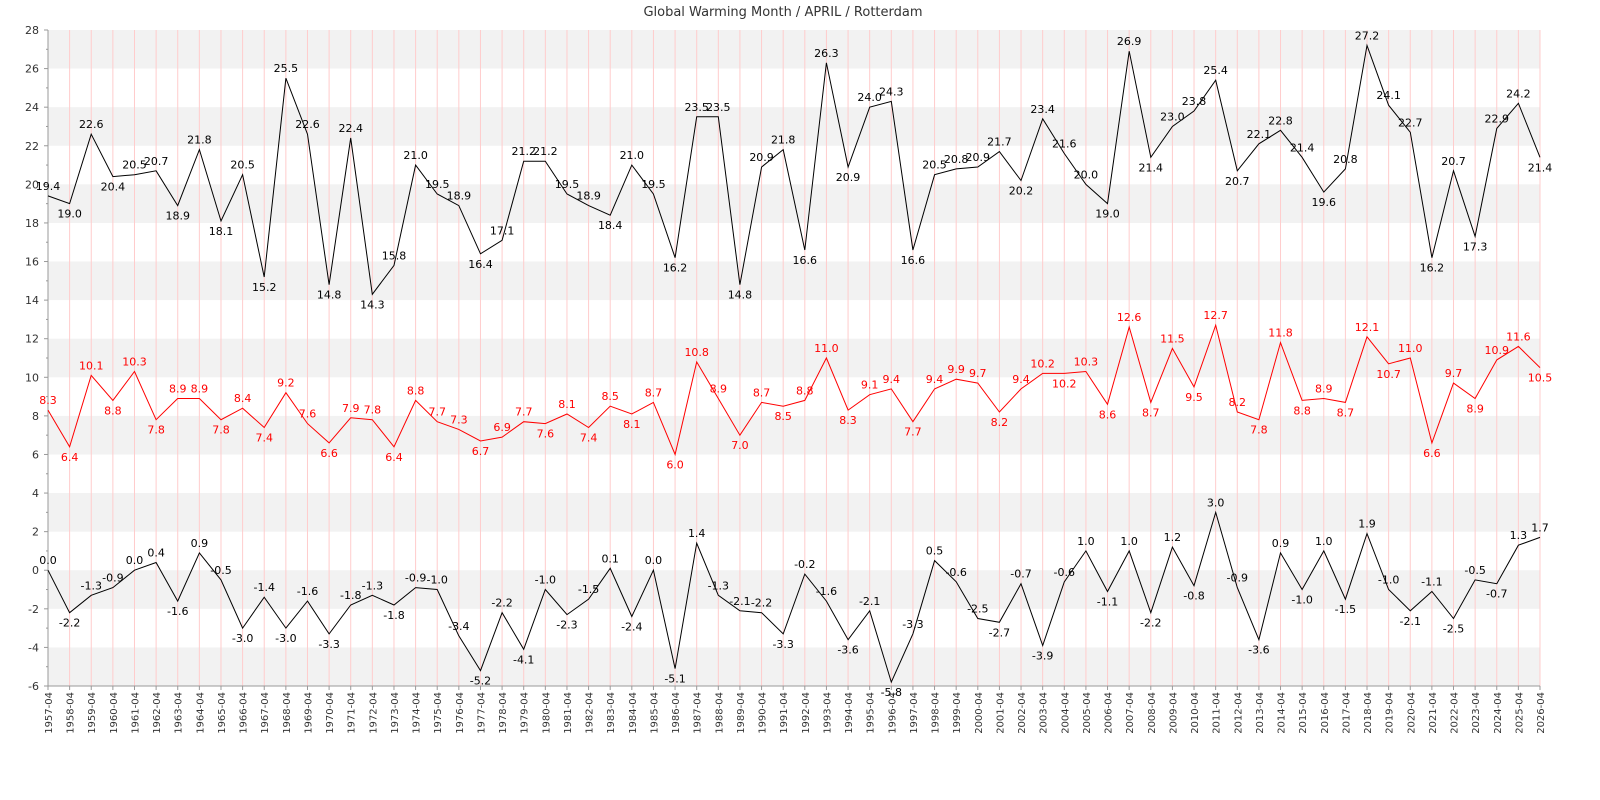 The width and height of the screenshot is (1600, 800). I want to click on x-tick-label: 1996-04, so click(892, 713).